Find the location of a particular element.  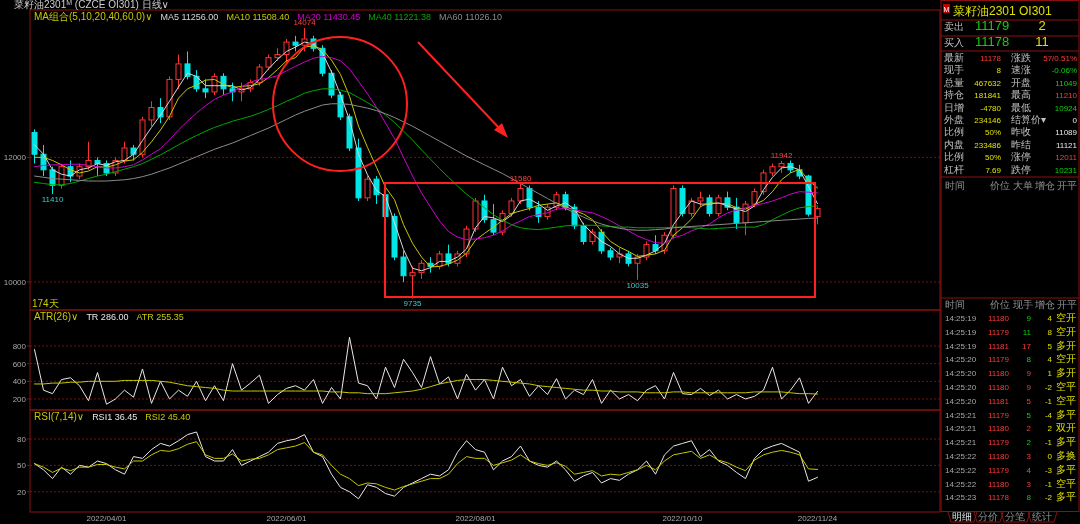

x-tick-label: 2022/04/01 is located at coordinates (107, 518).